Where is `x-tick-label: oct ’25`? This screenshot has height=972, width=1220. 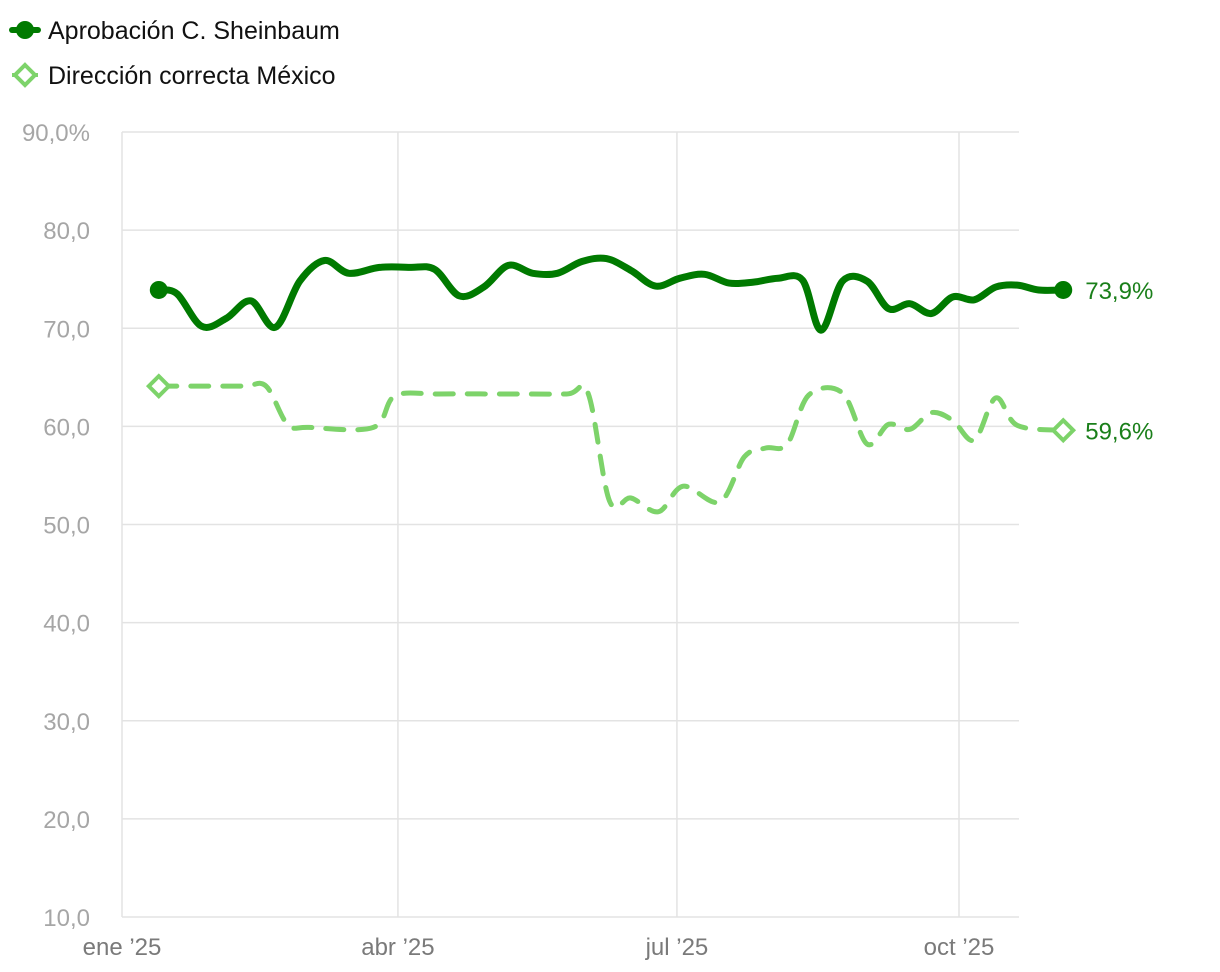 x-tick-label: oct ’25 is located at coordinates (959, 947).